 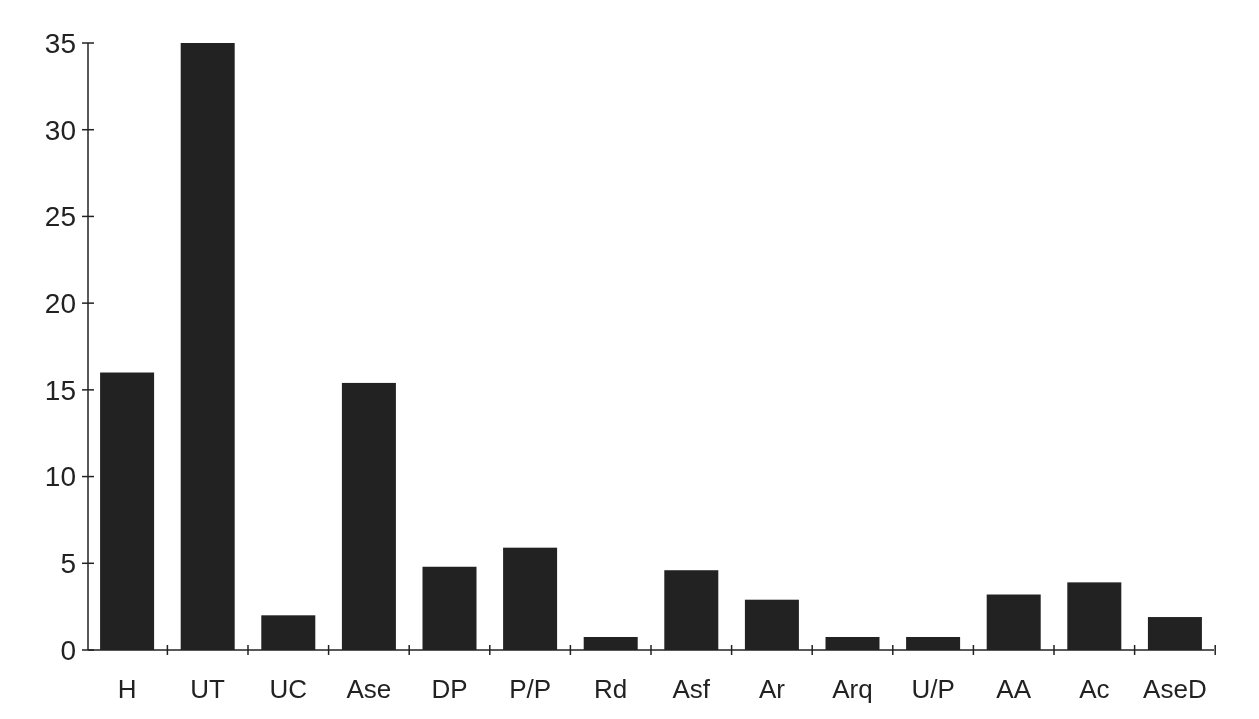 I want to click on x-tick-label: H, so click(x=127, y=689).